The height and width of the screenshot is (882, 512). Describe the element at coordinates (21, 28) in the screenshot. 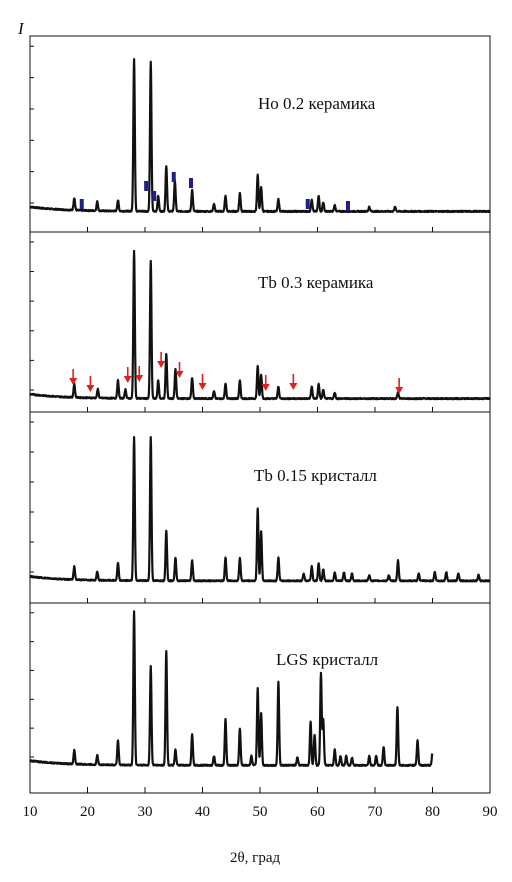

I see `y-axis-label: I` at that location.